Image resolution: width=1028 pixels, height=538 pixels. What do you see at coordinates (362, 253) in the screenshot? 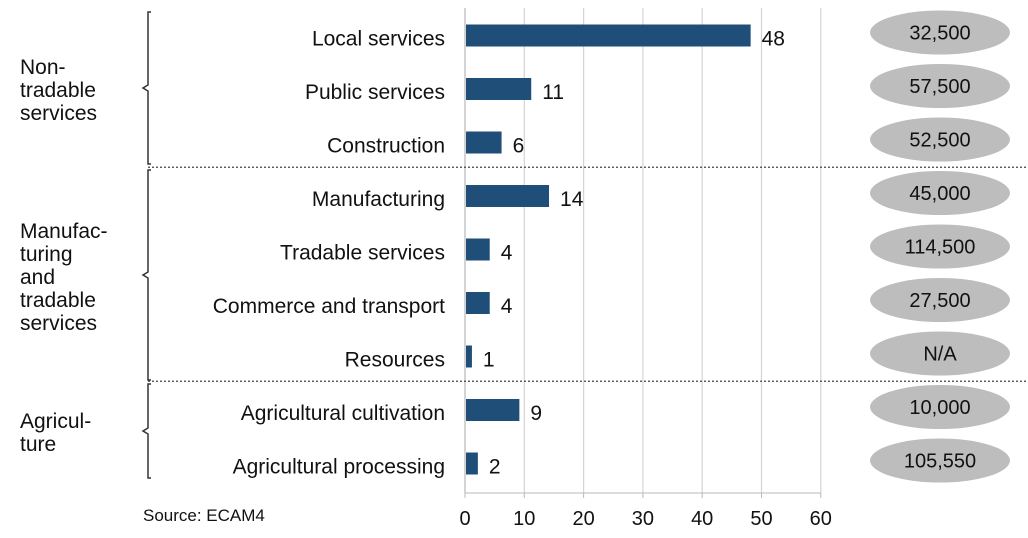
I see `category-label: Tradable services` at bounding box center [362, 253].